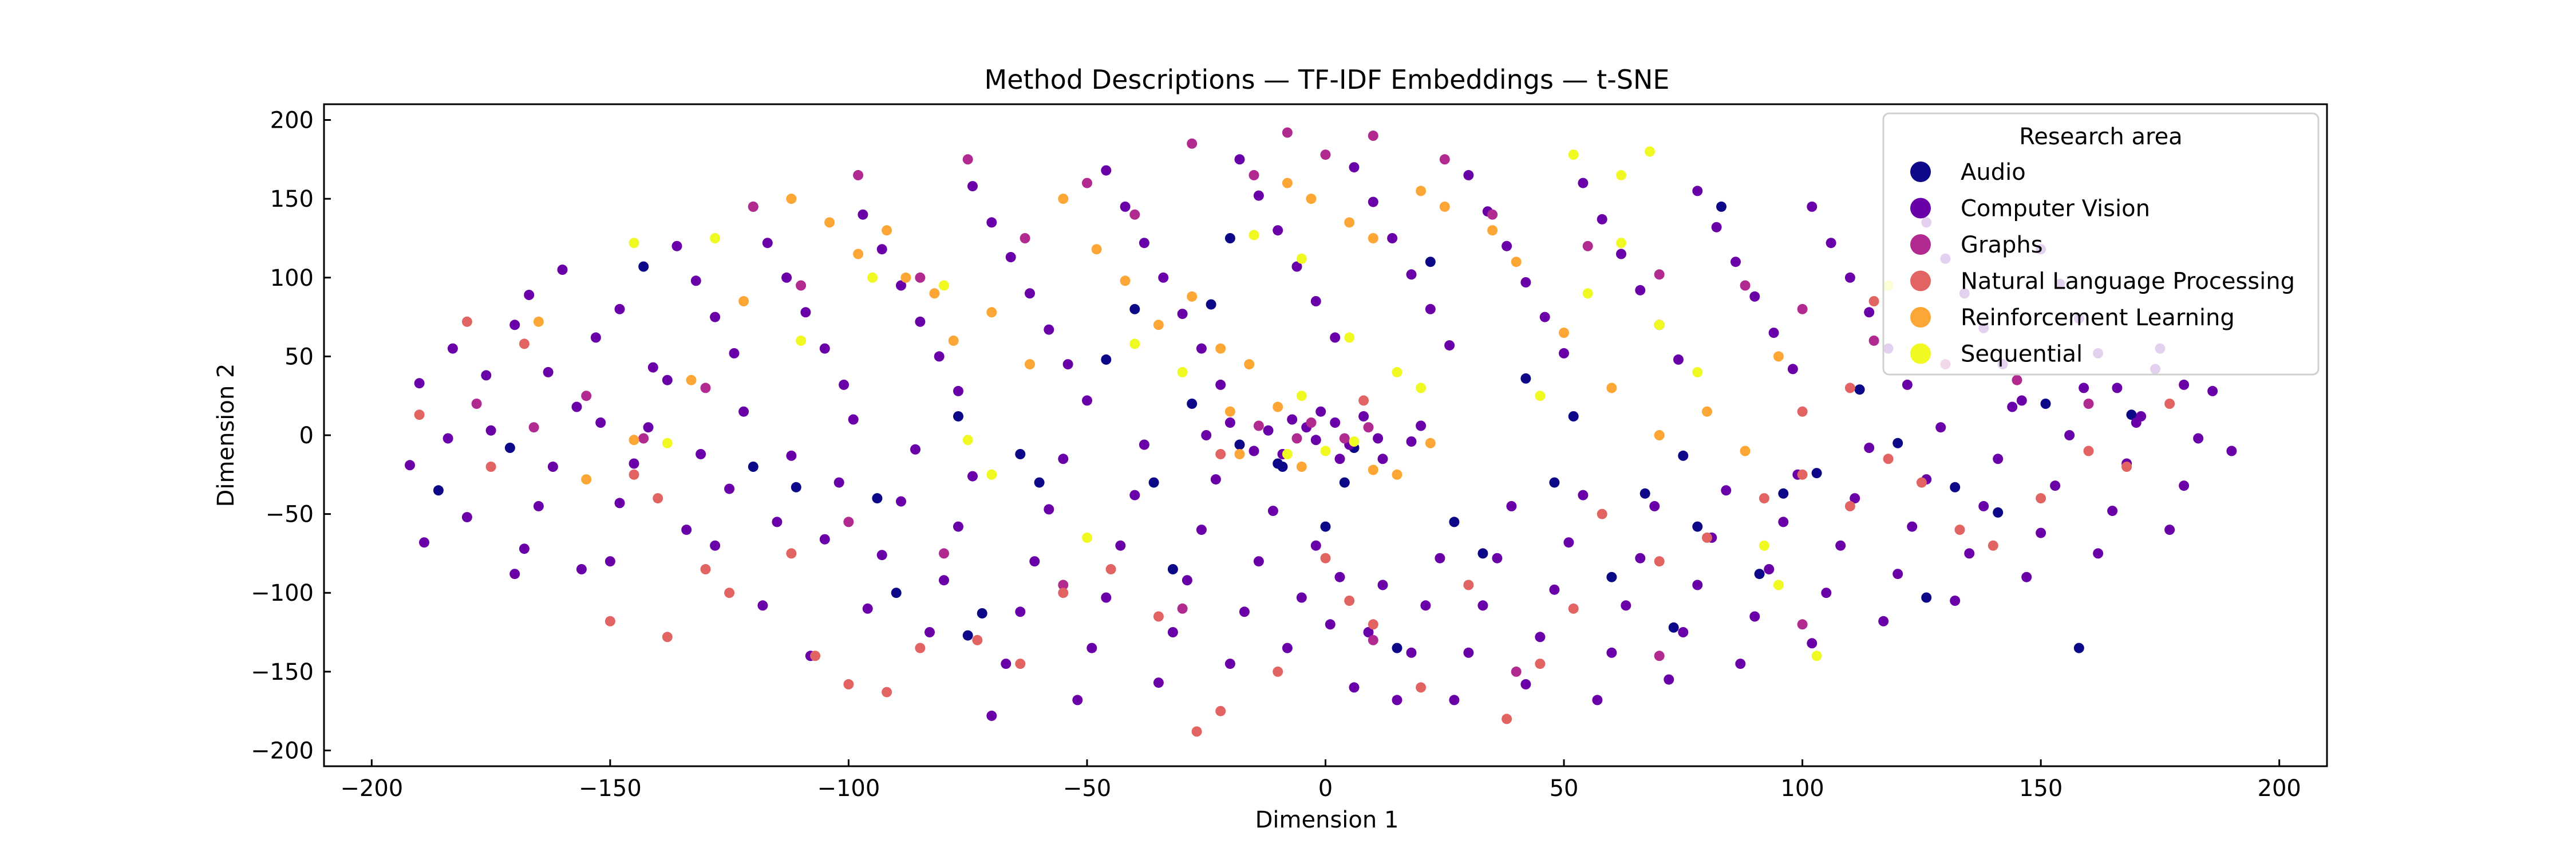 The image size is (2576, 859). What do you see at coordinates (1802, 788) in the screenshot?
I see `x-tick-label-6: 100` at bounding box center [1802, 788].